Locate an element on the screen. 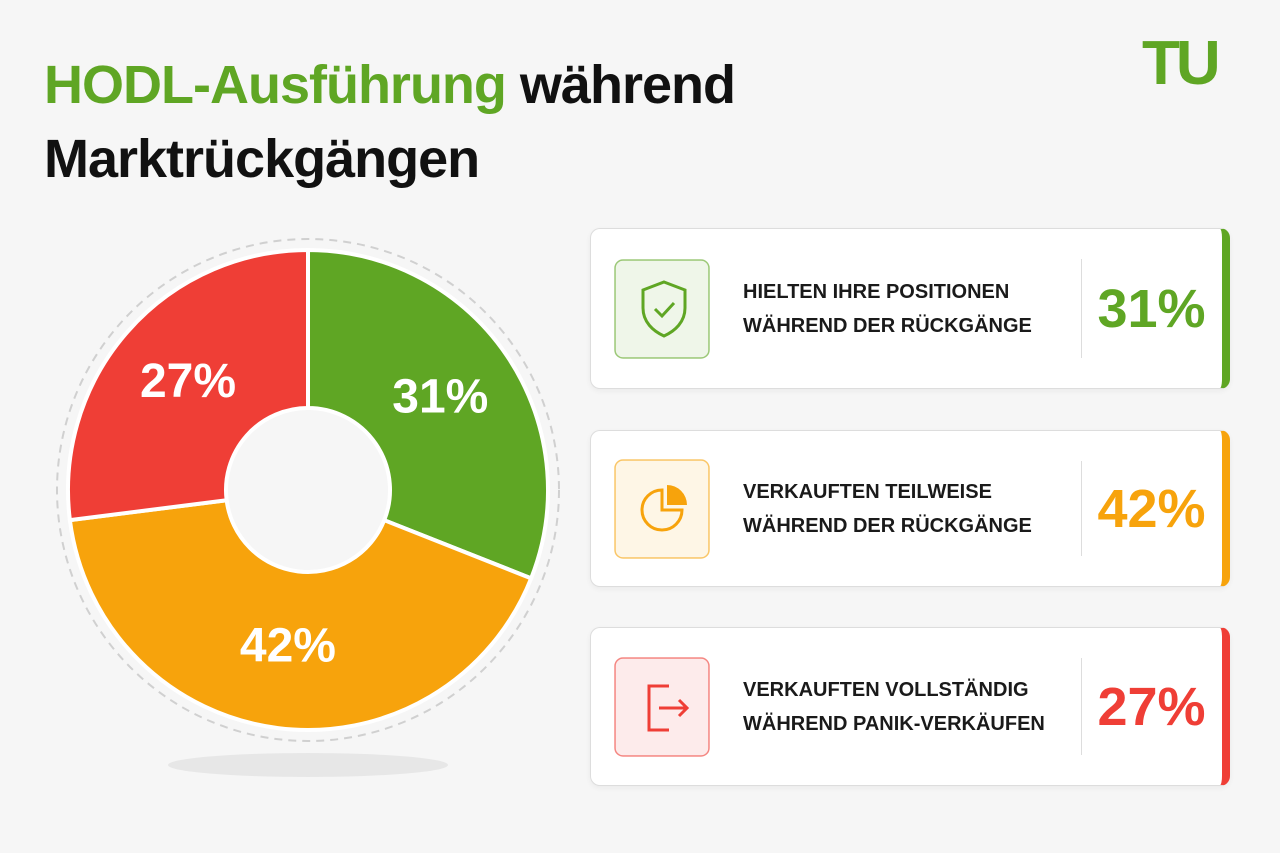 This screenshot has width=1280, height=853. segment-label: 31% is located at coordinates (440, 397).